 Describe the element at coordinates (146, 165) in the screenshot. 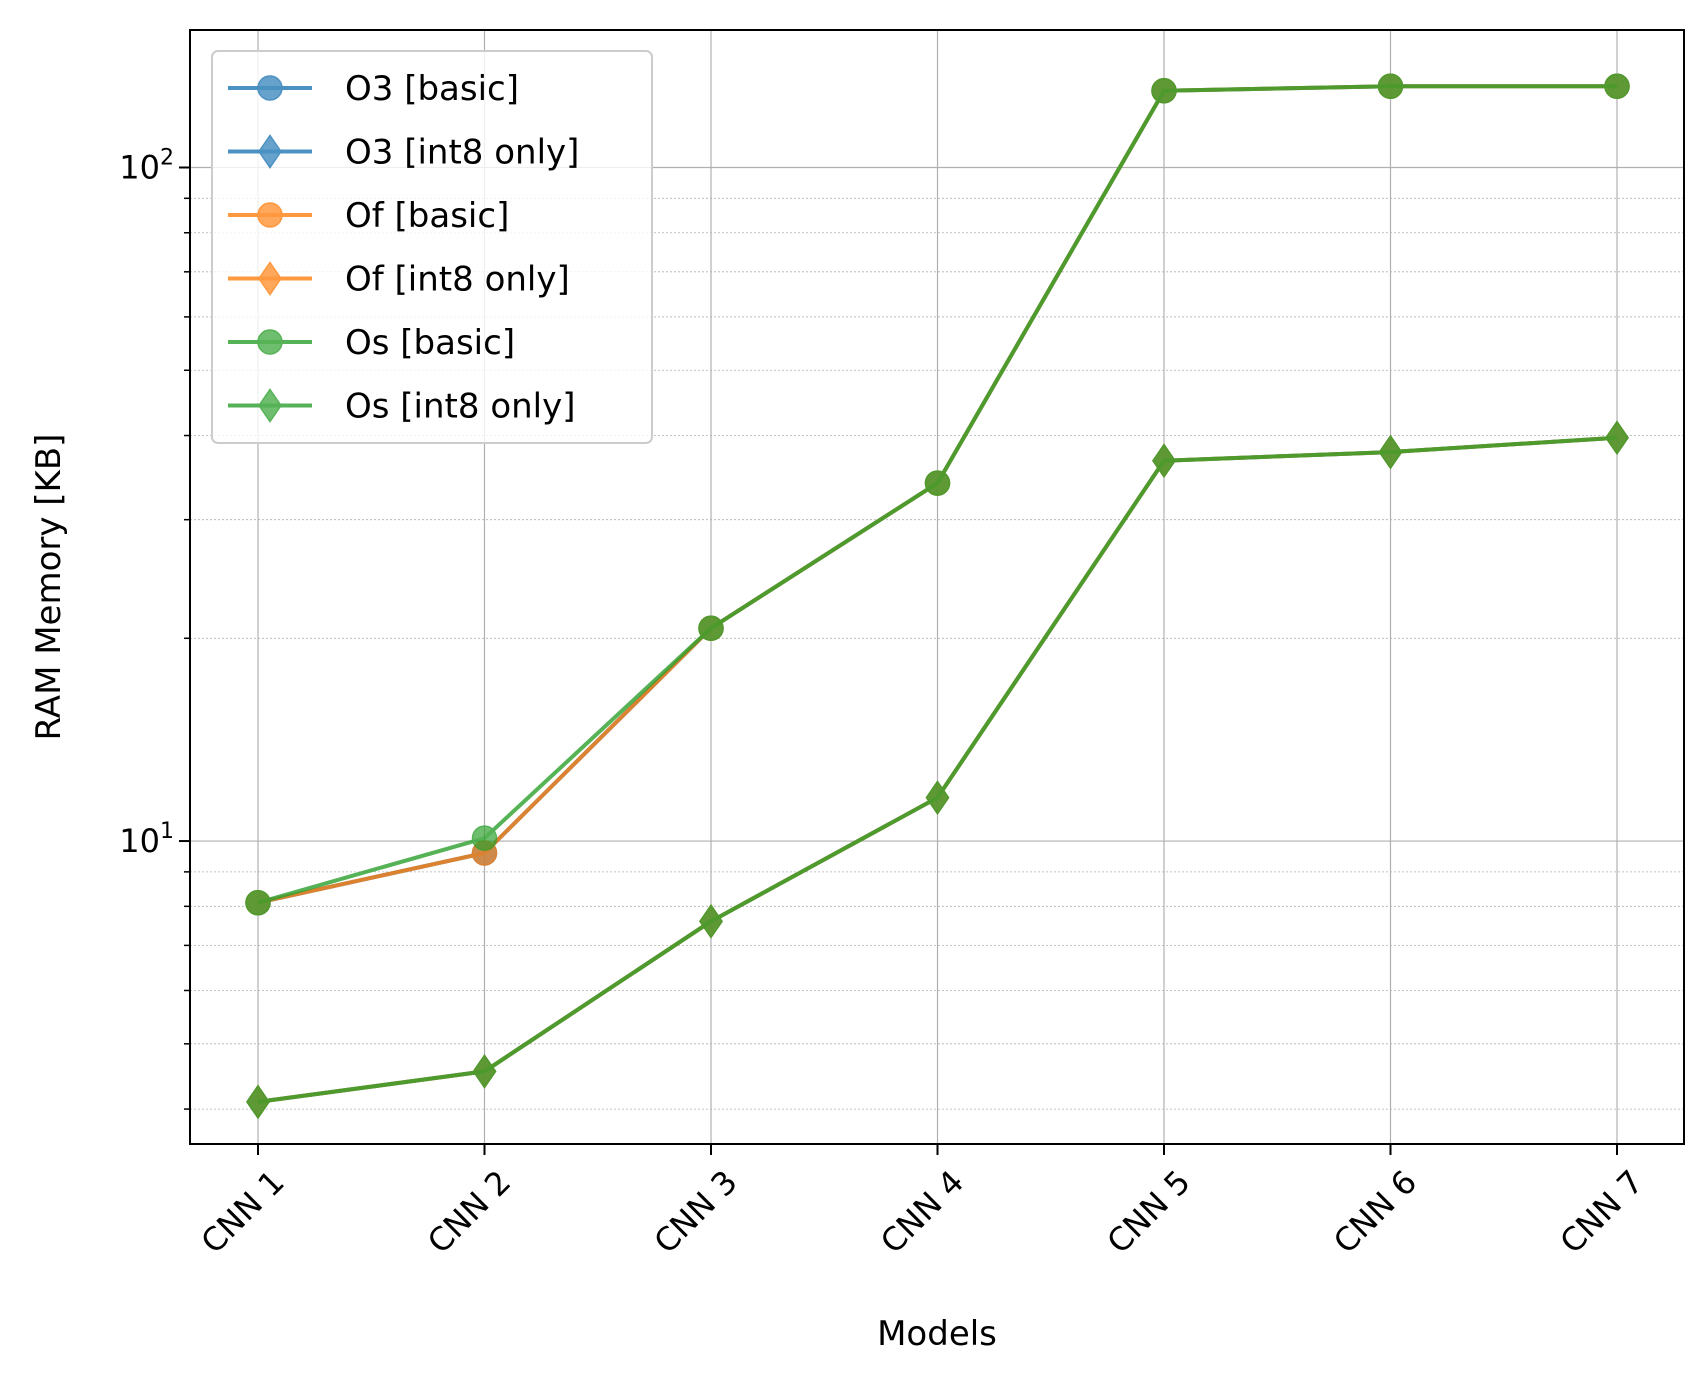

I see `y-tick-label: 102` at that location.